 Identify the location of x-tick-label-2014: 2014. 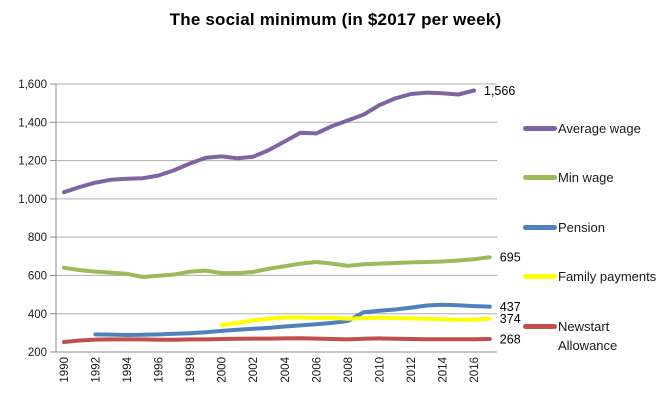
(443, 369).